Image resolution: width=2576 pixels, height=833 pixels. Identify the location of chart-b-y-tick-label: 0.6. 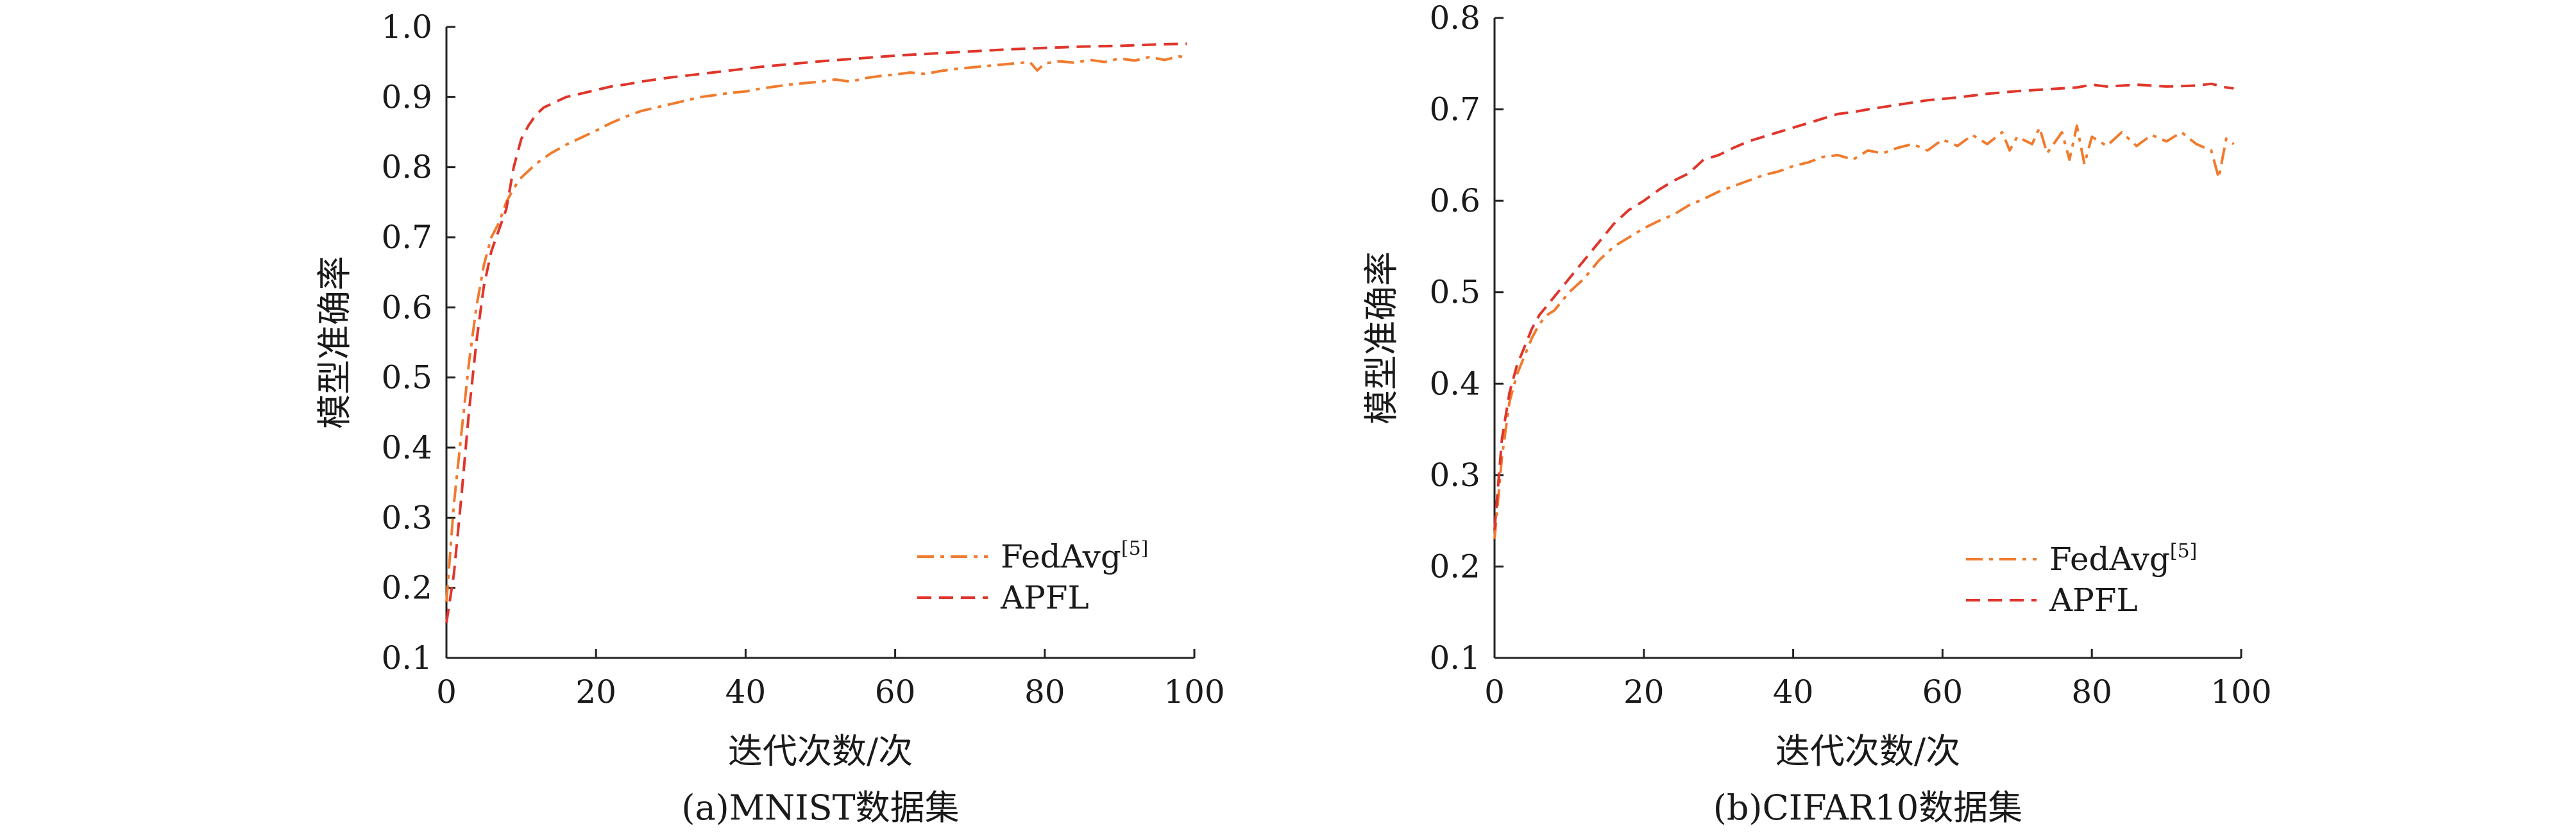
(1454, 200).